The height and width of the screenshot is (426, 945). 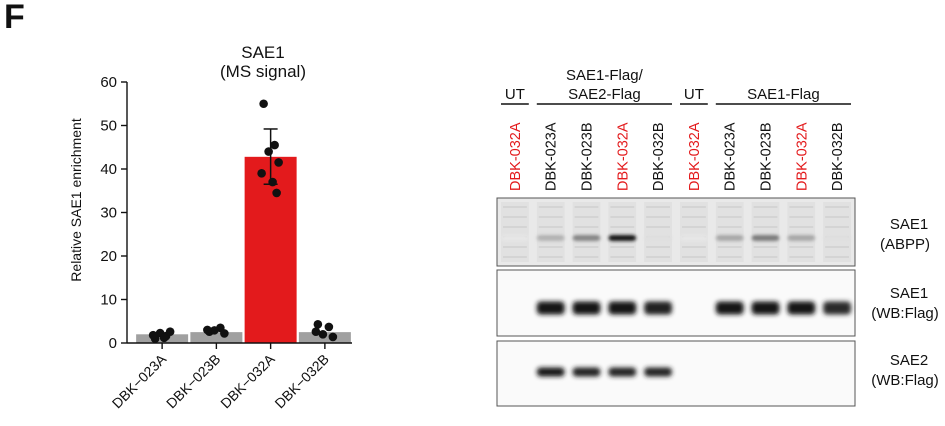 What do you see at coordinates (108, 300) in the screenshot?
I see `y-tick-label: 10` at bounding box center [108, 300].